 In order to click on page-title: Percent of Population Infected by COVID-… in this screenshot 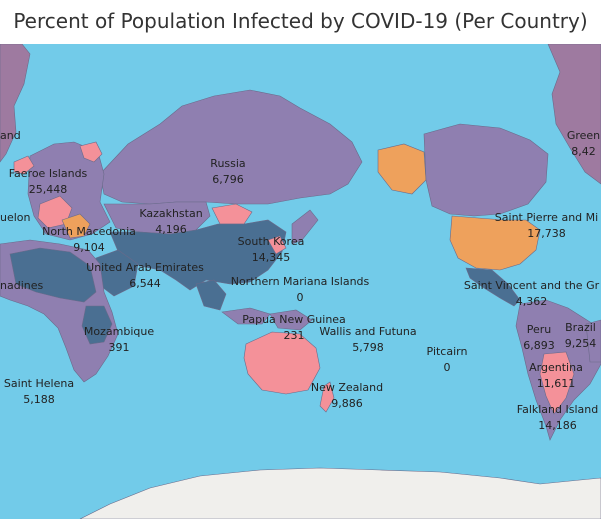, I will do `click(300, 21)`.